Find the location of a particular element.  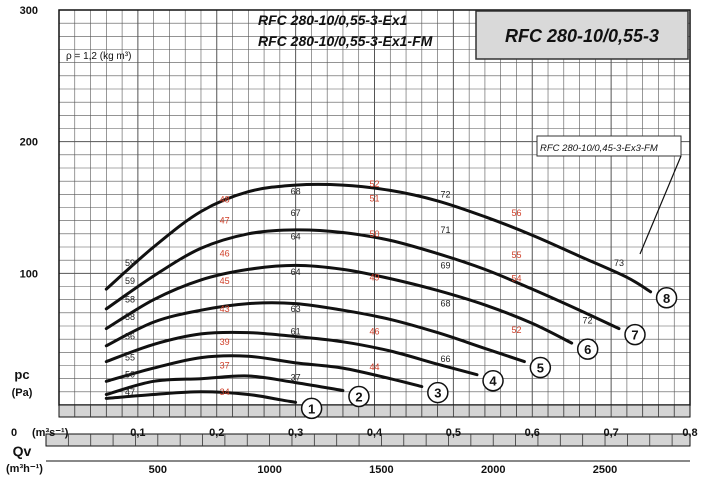

x2-tick-label: 500 is located at coordinates (158, 470).